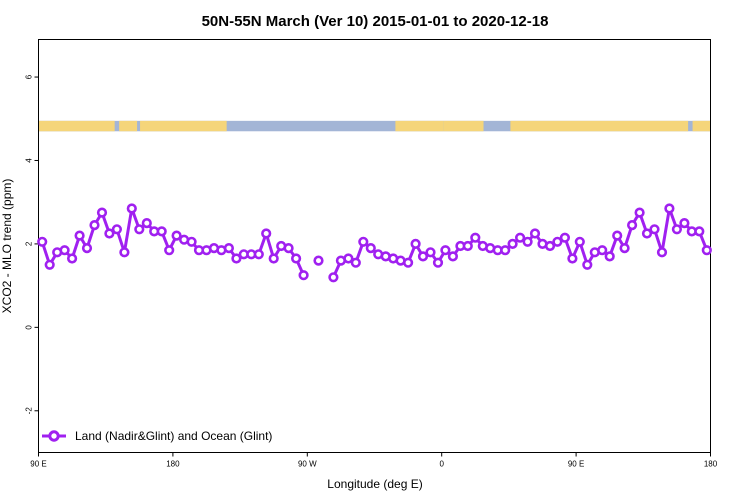 This screenshot has width=750, height=500. I want to click on y-tick-label: 2, so click(29, 243).